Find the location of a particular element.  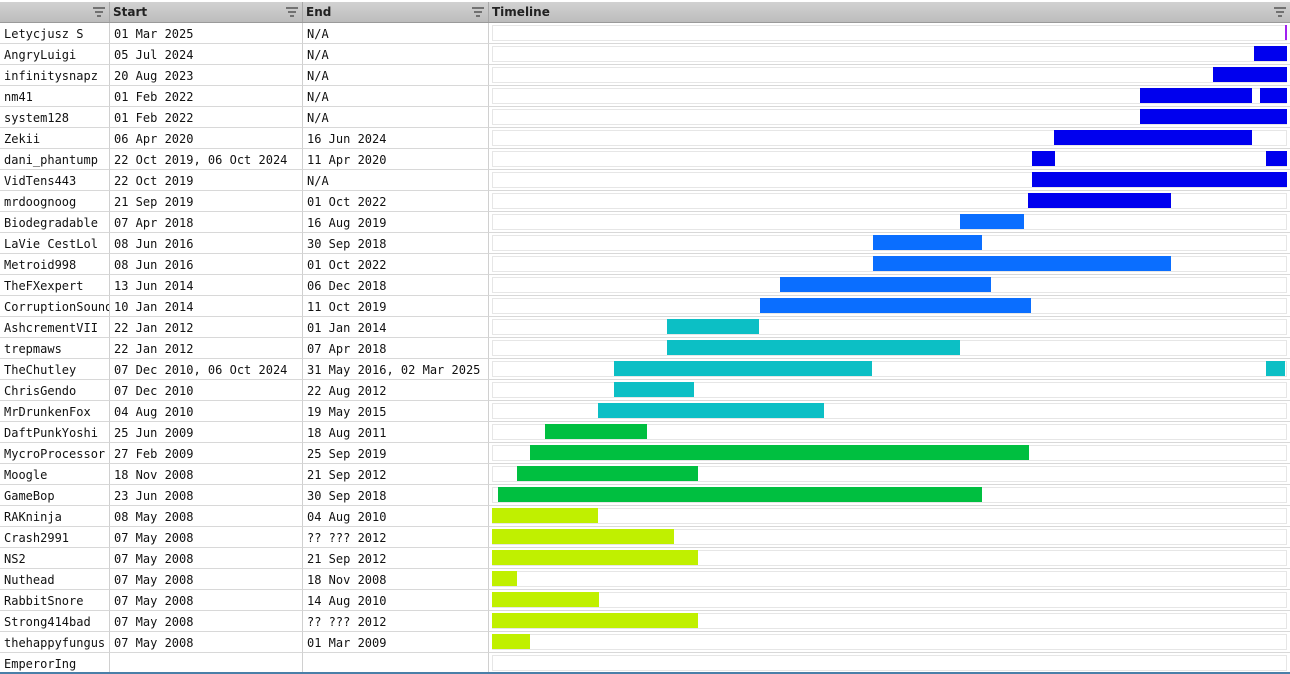

table-row: Moogle 18 Nov 2008 21 Sep 2012 is located at coordinates (645, 474).